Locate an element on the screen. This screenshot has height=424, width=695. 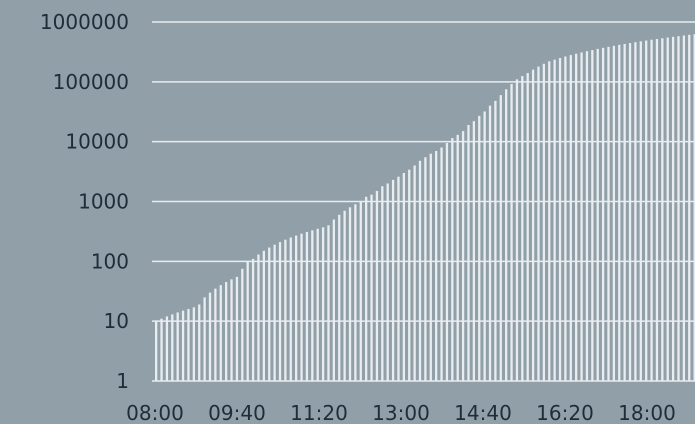
bar-08:55 is located at coordinates (215, 334).